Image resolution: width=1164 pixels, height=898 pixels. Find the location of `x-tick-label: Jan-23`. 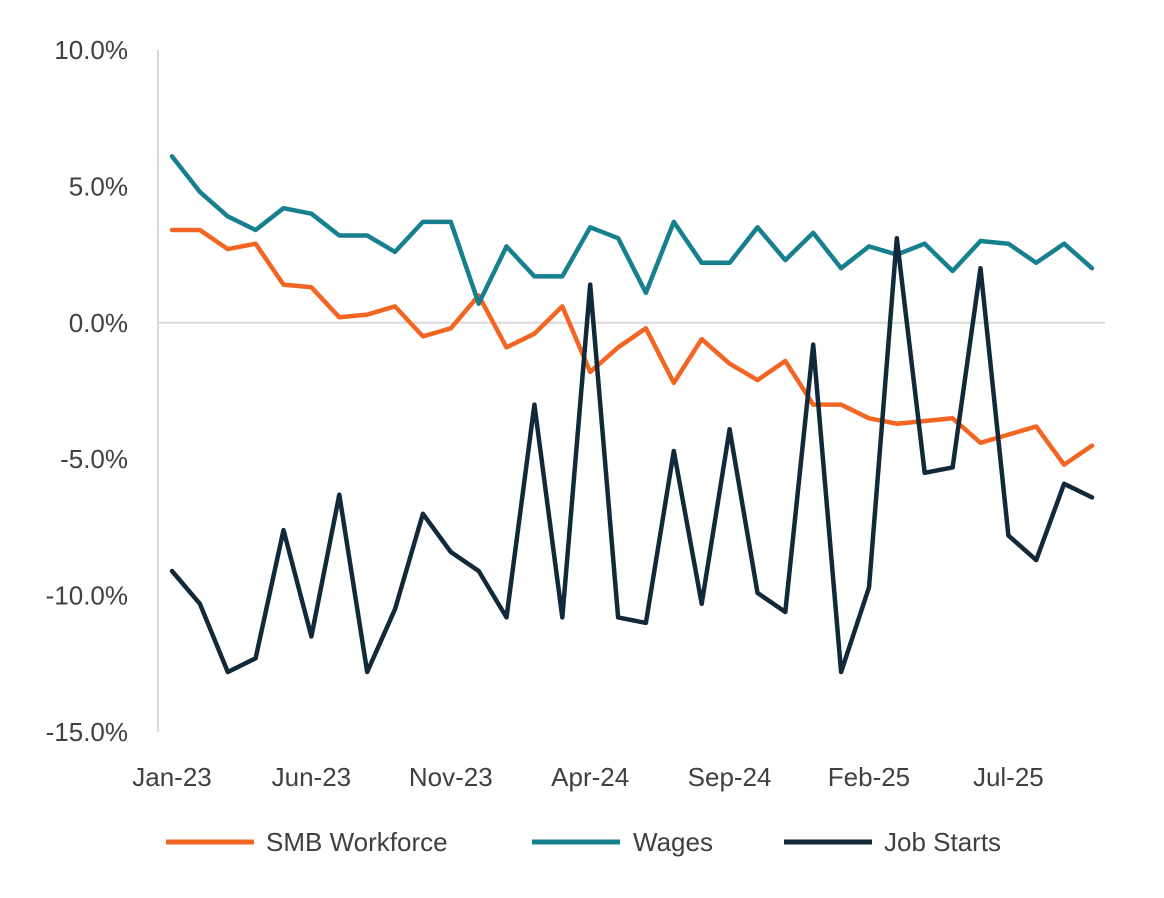

x-tick-label: Jan-23 is located at coordinates (172, 777).